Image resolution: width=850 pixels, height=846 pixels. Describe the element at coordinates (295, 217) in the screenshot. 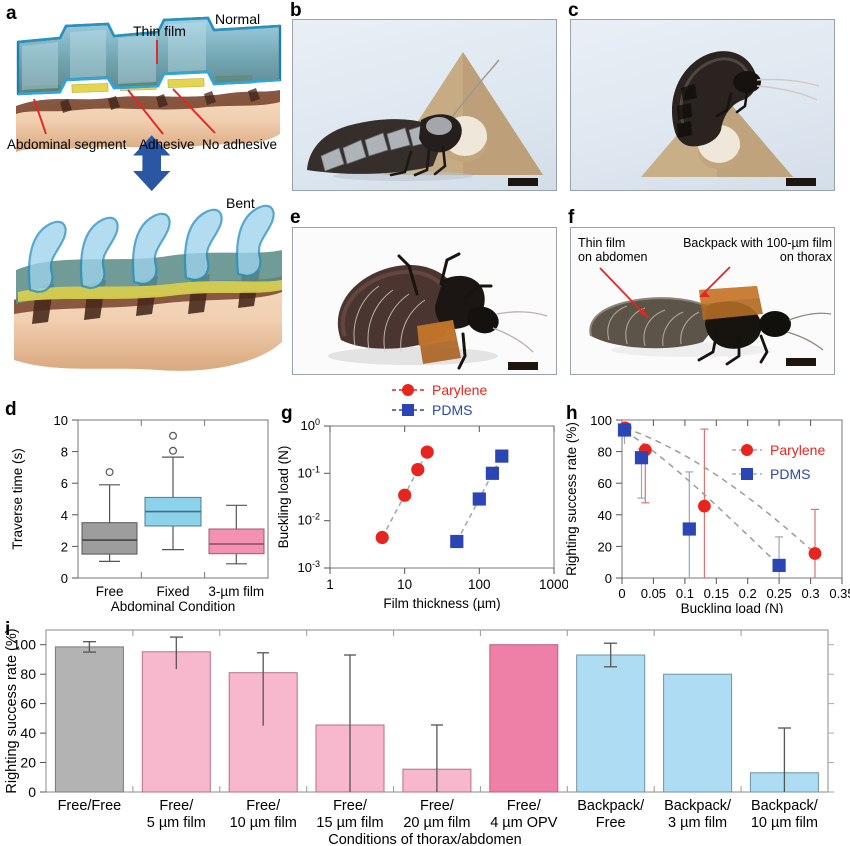

I see `panel-label-e: e` at that location.